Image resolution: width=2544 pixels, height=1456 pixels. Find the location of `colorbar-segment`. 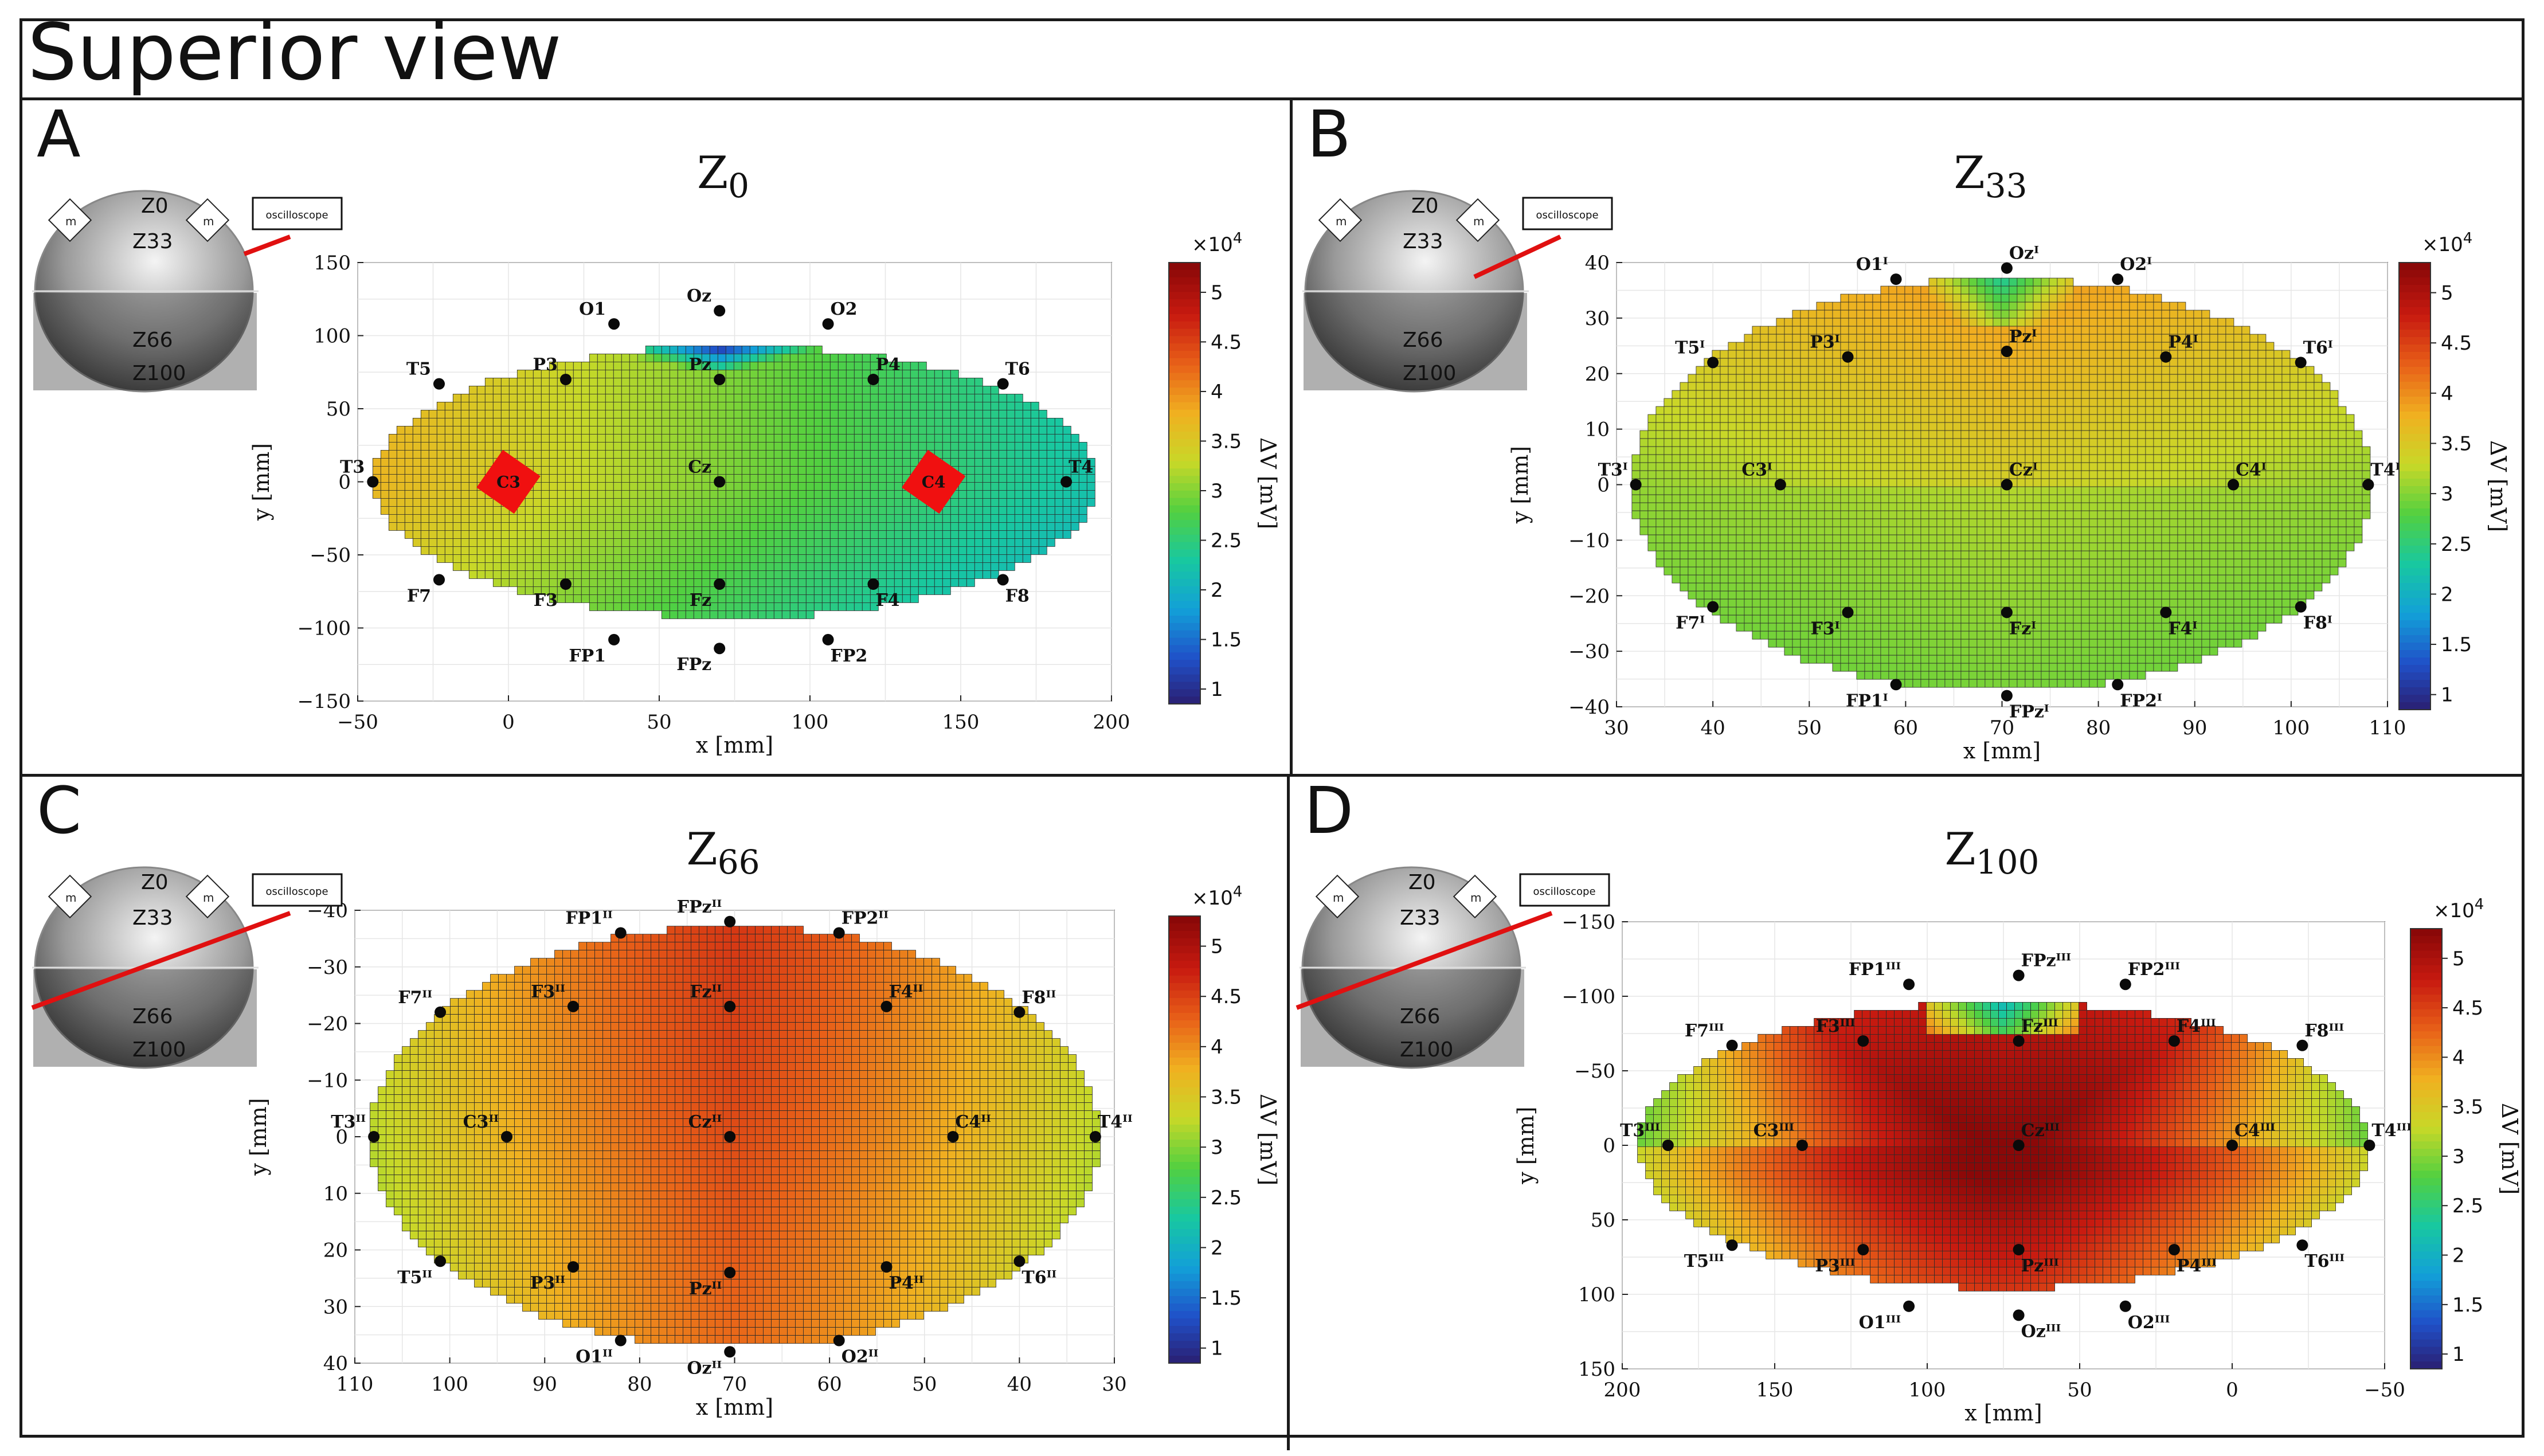

colorbar-segment is located at coordinates (1184, 635).